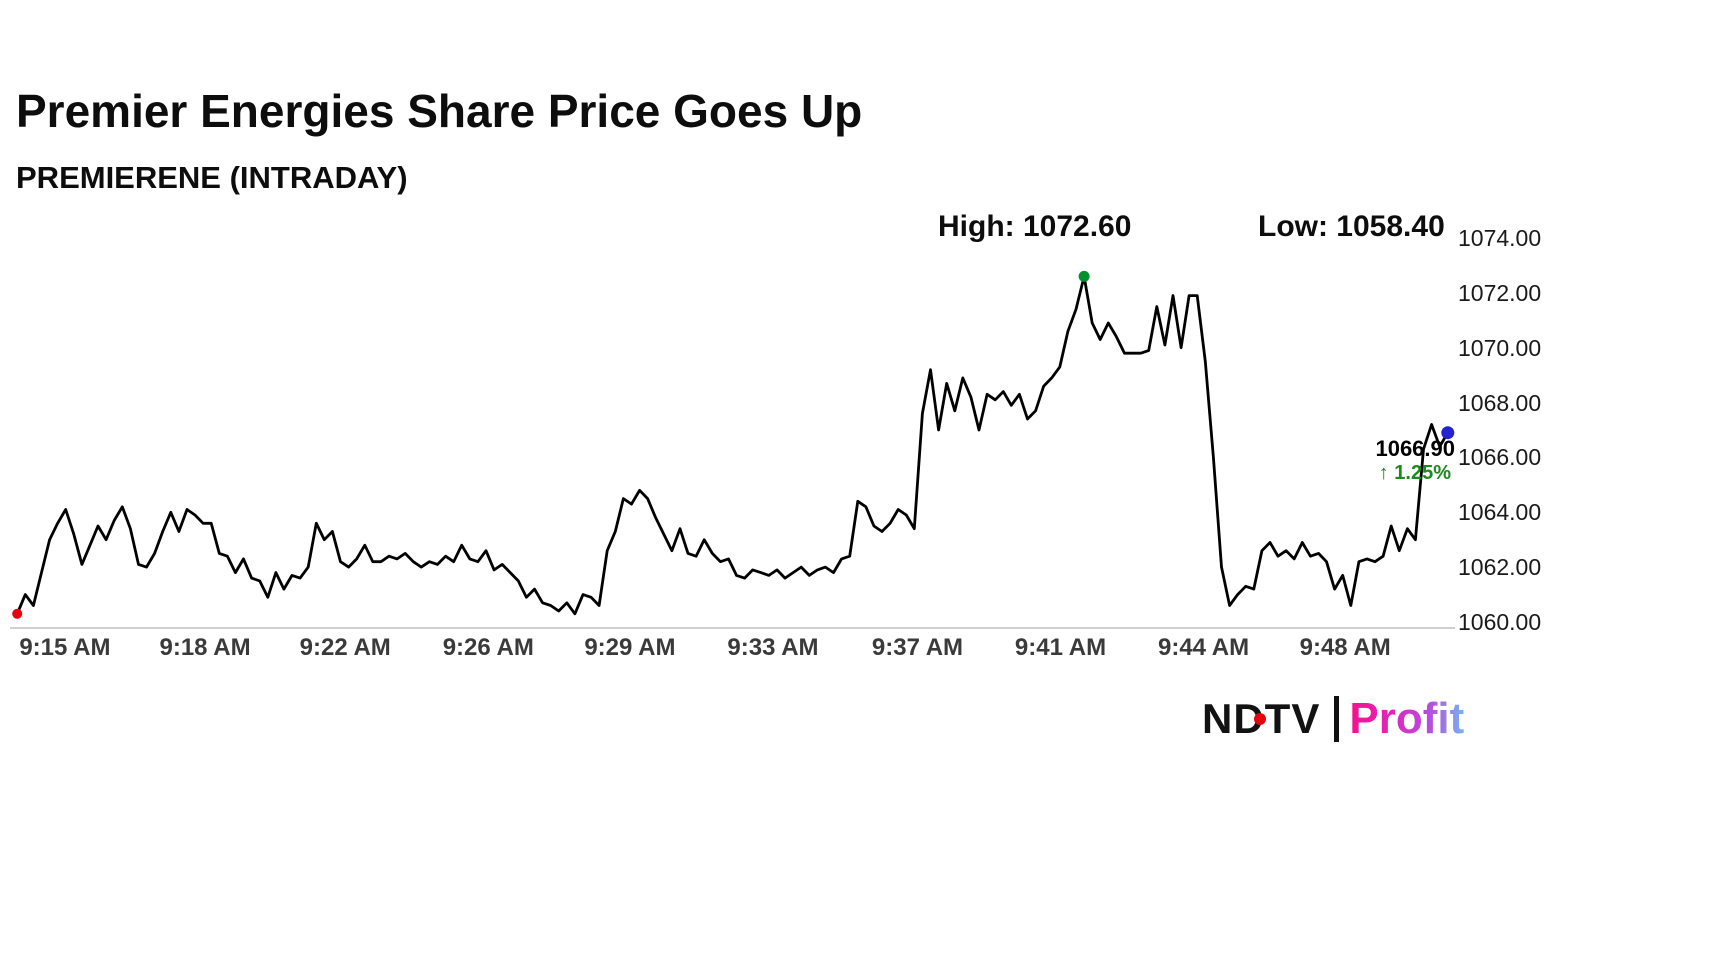  Describe the element at coordinates (488, 647) in the screenshot. I see `x-tick-label: 9:26 AM` at that location.